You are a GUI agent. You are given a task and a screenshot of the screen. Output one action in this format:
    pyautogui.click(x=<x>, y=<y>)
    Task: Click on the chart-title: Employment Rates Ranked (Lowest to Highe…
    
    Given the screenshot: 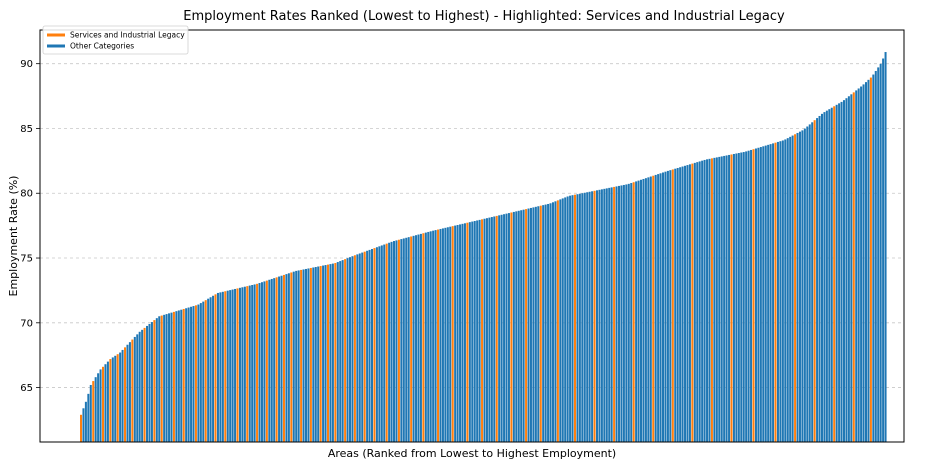 What is the action you would take?
    pyautogui.click(x=484, y=16)
    